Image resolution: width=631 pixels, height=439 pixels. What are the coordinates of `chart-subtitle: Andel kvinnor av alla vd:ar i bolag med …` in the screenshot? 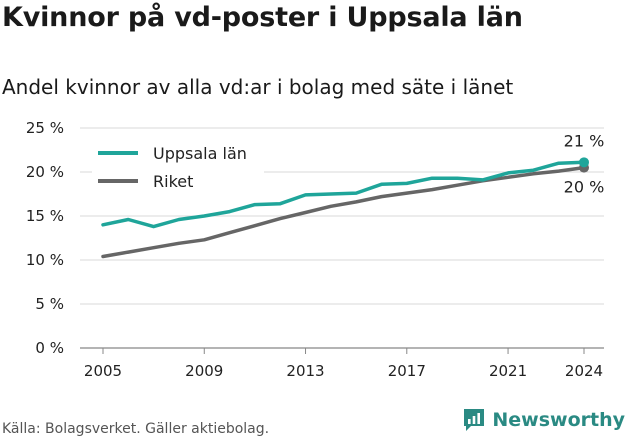 It's located at (258, 87).